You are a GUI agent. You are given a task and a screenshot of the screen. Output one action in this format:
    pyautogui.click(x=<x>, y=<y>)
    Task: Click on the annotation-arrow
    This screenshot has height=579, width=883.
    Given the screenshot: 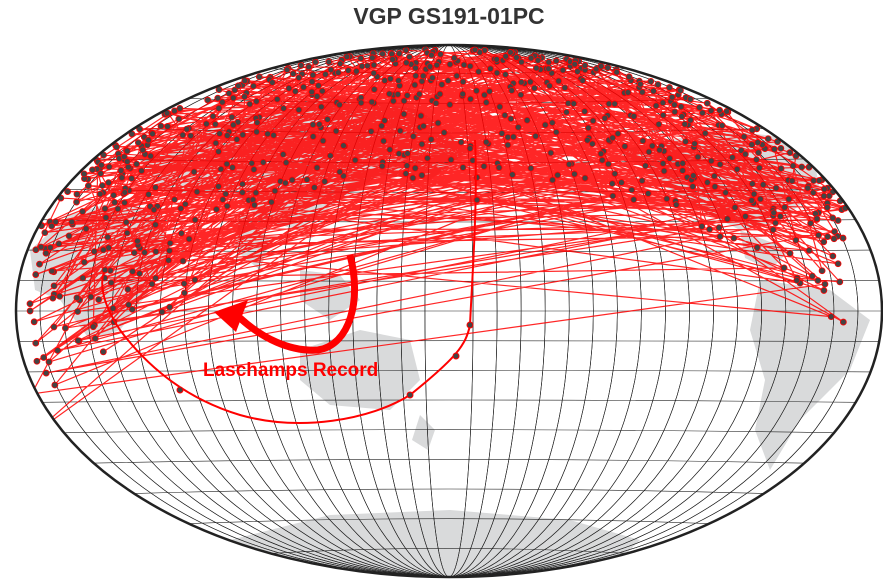 What is the action you would take?
    pyautogui.click(x=298, y=304)
    